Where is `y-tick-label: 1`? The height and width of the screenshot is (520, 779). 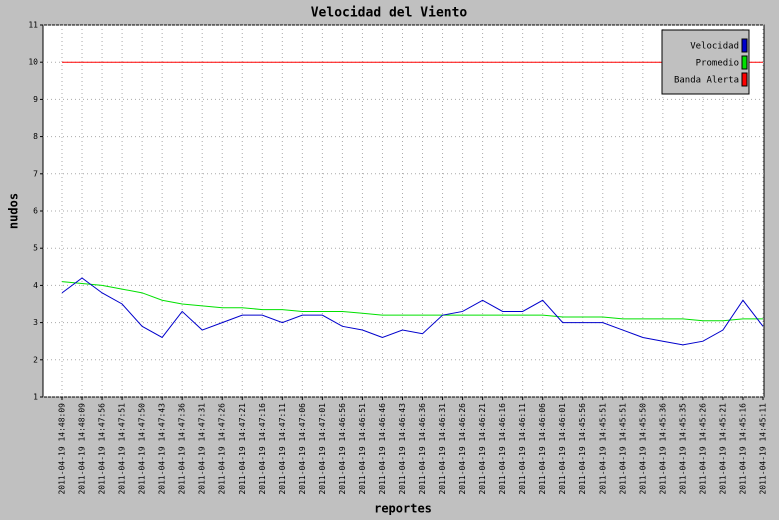
y-tick-label: 1 is located at coordinates (35, 397).